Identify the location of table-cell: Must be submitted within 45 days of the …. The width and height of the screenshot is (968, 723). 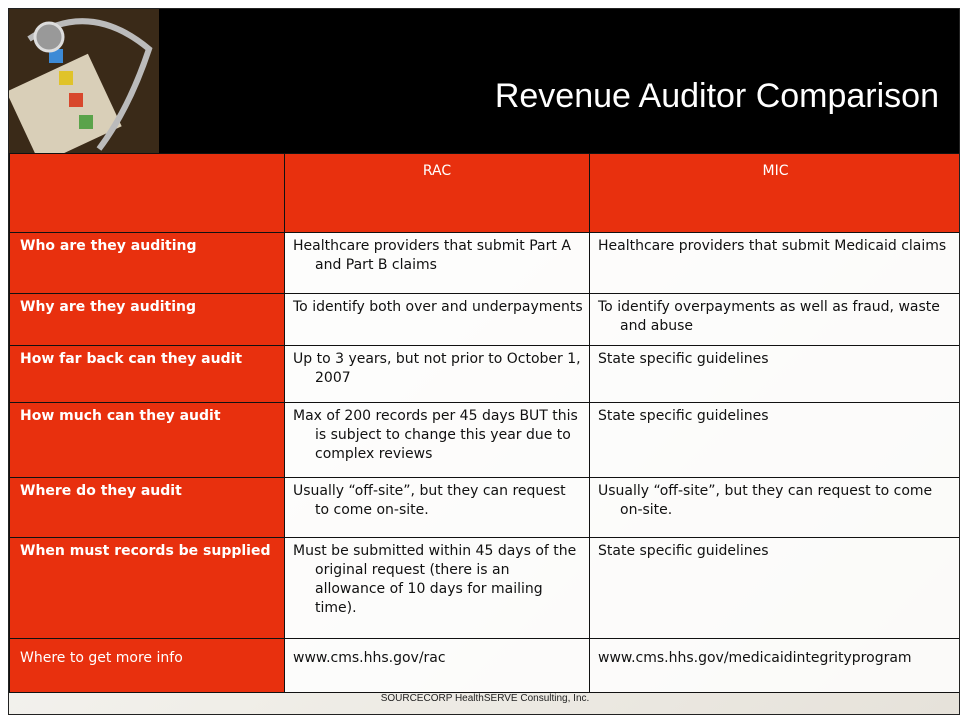
(437, 588).